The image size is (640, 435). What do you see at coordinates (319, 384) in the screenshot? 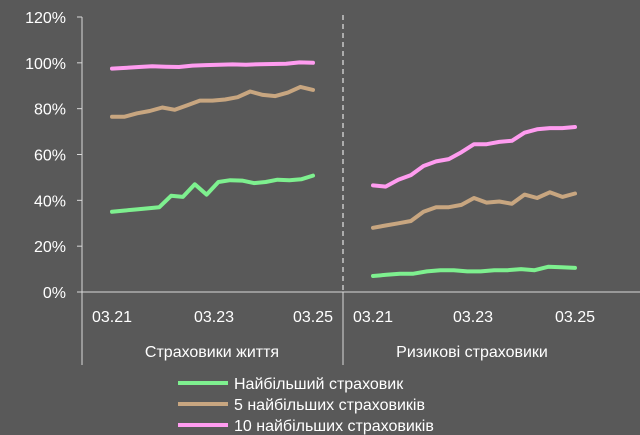
I see `legend-label: Найбільший страховик` at bounding box center [319, 384].